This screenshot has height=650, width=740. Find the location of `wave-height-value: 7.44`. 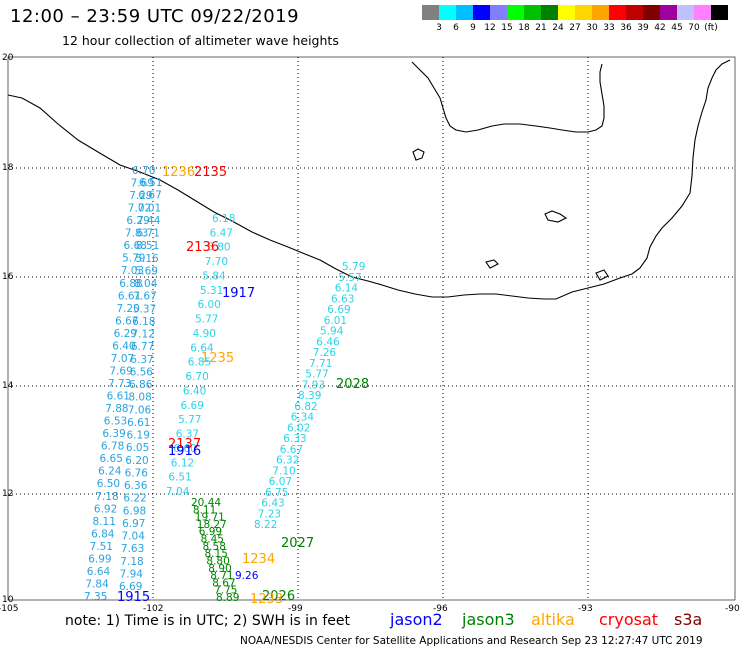

wave-height-value: 7.44 is located at coordinates (149, 221).